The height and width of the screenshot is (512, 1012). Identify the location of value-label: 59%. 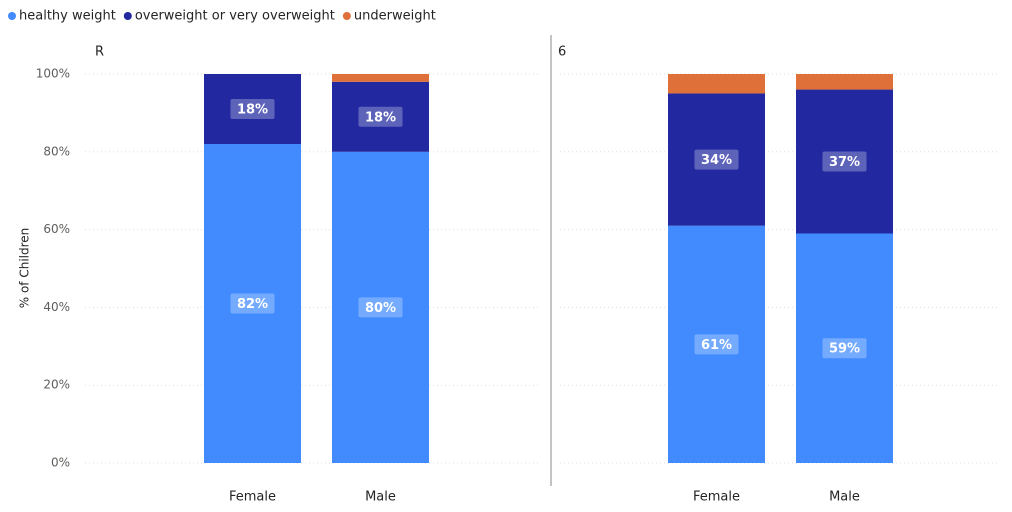
(844, 349).